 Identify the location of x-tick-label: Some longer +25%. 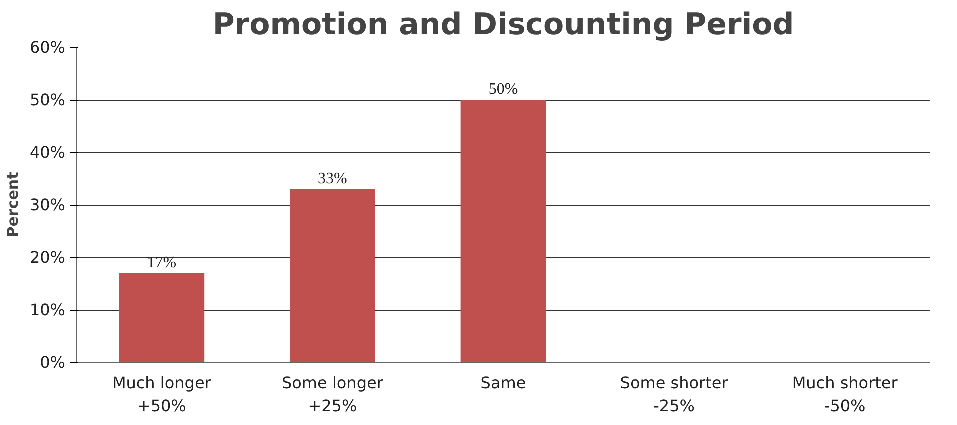
(333, 395).